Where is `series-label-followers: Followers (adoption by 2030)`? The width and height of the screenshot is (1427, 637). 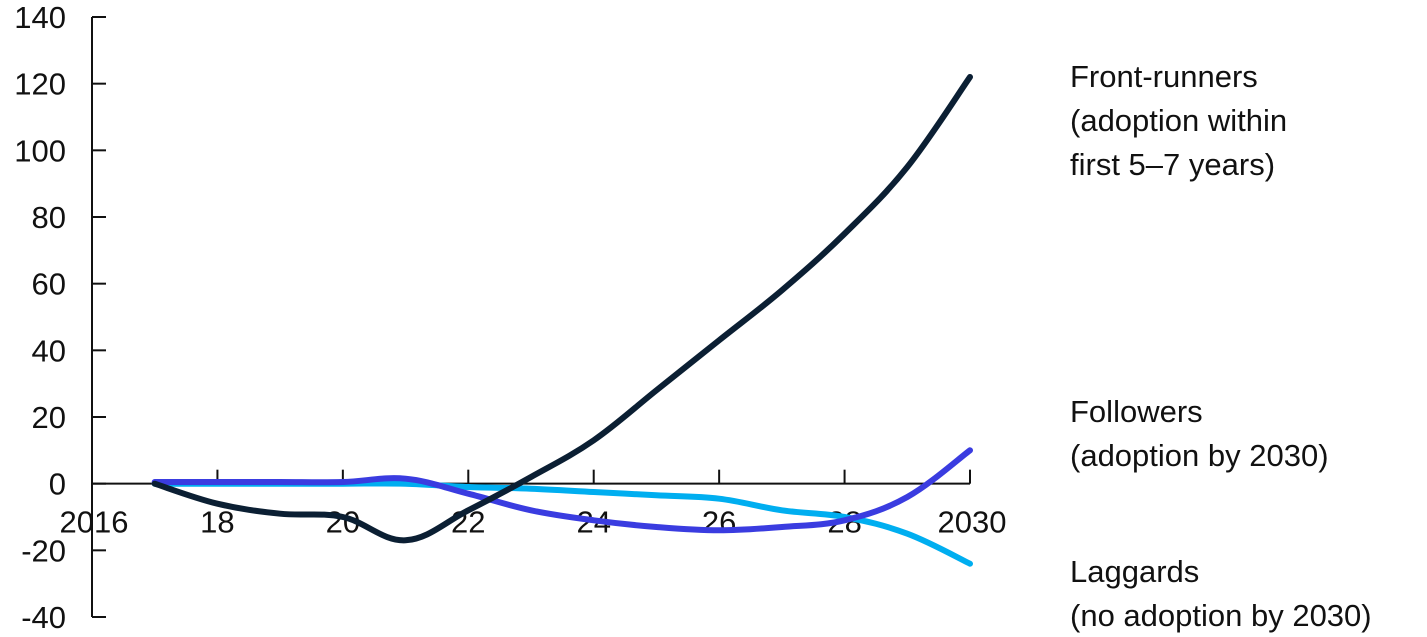
series-label-followers: Followers (adoption by 2030) is located at coordinates (1199, 433).